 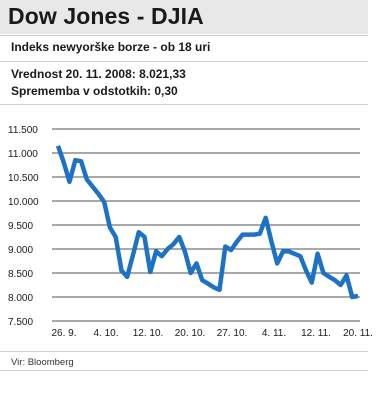 I want to click on value-line: Vrednost 20. 11. 2008: 8.021,33, so click(x=98, y=74).